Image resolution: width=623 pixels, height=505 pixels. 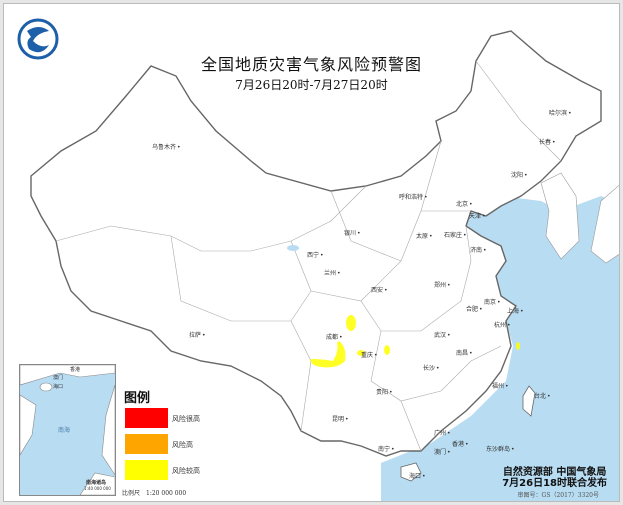 What do you see at coordinates (474, 308) in the screenshot?
I see `city-label: 合肥` at bounding box center [474, 308].